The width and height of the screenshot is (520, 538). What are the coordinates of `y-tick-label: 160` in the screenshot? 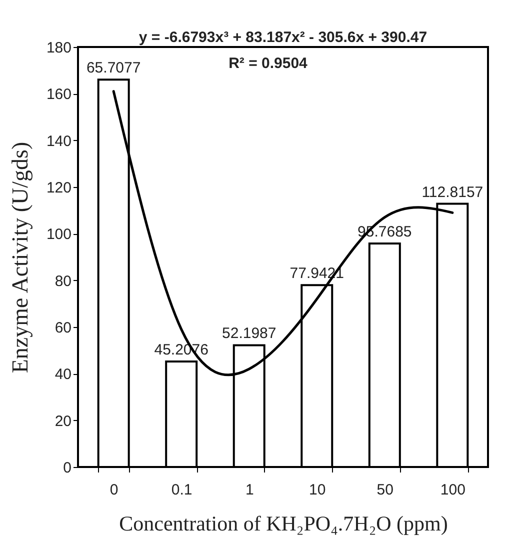 It's located at (59, 95).